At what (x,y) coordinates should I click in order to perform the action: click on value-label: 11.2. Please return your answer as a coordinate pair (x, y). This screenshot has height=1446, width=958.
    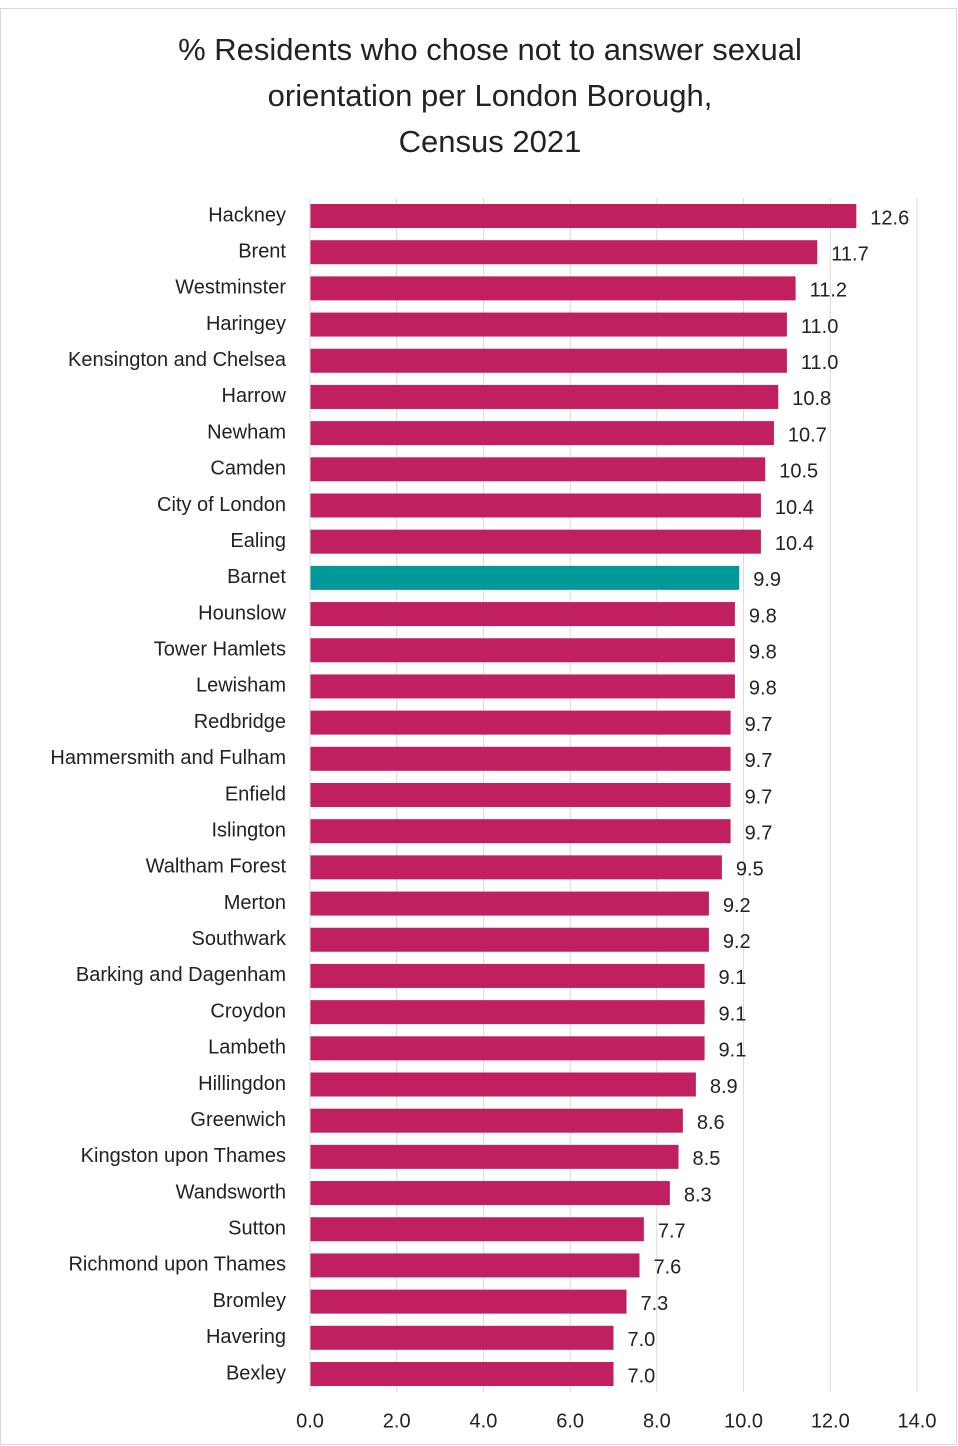
    Looking at the image, I should click on (828, 291).